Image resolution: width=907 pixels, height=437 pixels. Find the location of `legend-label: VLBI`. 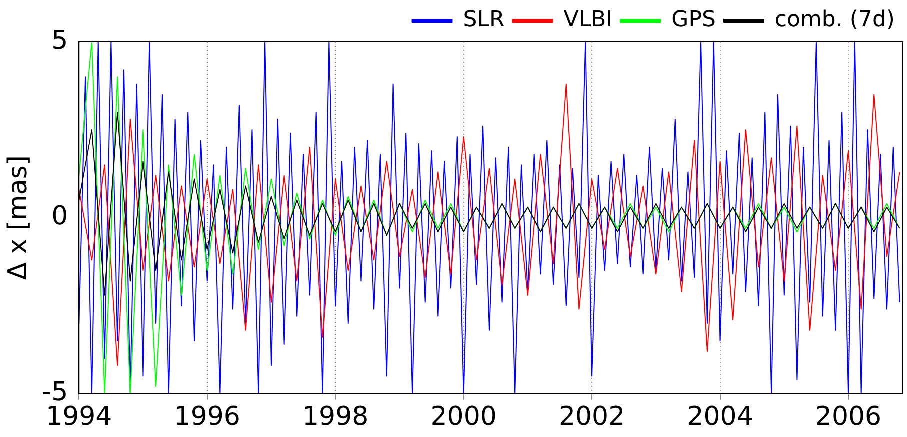

legend-label: VLBI is located at coordinates (588, 20).